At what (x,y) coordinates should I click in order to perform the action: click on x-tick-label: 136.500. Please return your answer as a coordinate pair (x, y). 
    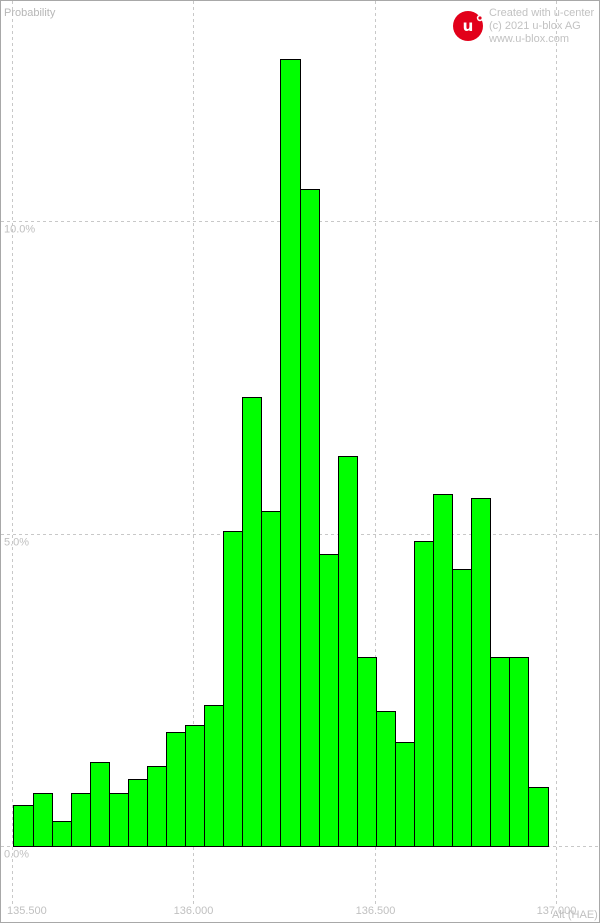
    Looking at the image, I should click on (376, 911).